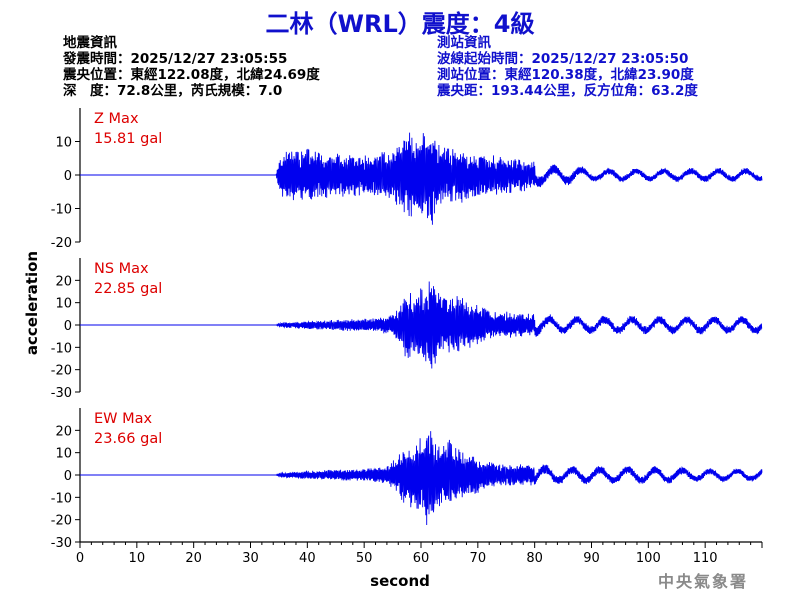 The width and height of the screenshot is (800, 600). What do you see at coordinates (128, 289) in the screenshot?
I see `max-value-label: 22.85 gal` at bounding box center [128, 289].